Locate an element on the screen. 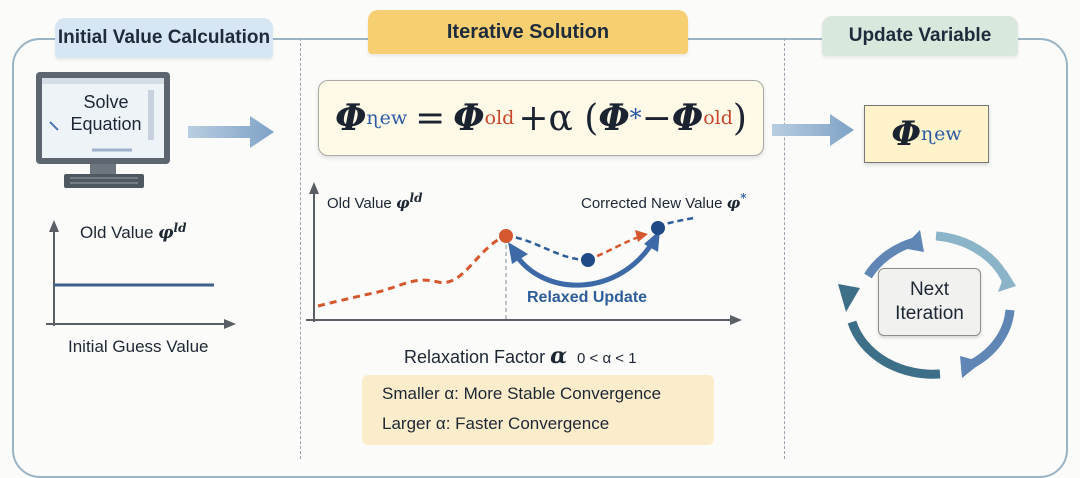 This screenshot has width=1080, height=478. old-value-label-mid: Old Value φld is located at coordinates (375, 201).